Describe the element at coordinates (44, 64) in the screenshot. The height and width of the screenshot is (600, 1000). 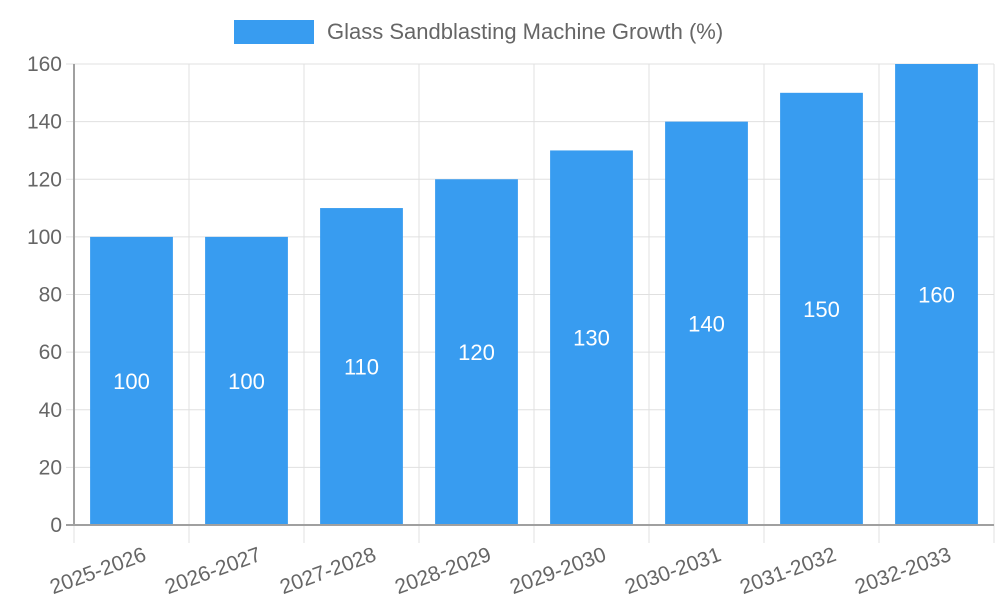
I see `y-tick-label: 160` at that location.